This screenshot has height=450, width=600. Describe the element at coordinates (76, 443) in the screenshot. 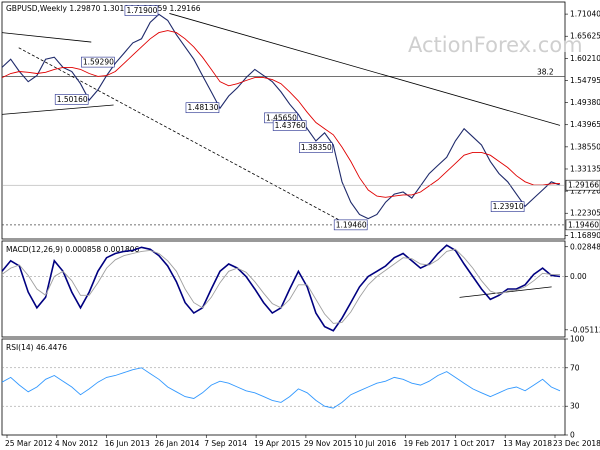

I see `x-tick-label-1: 4 Nov 2012` at that location.